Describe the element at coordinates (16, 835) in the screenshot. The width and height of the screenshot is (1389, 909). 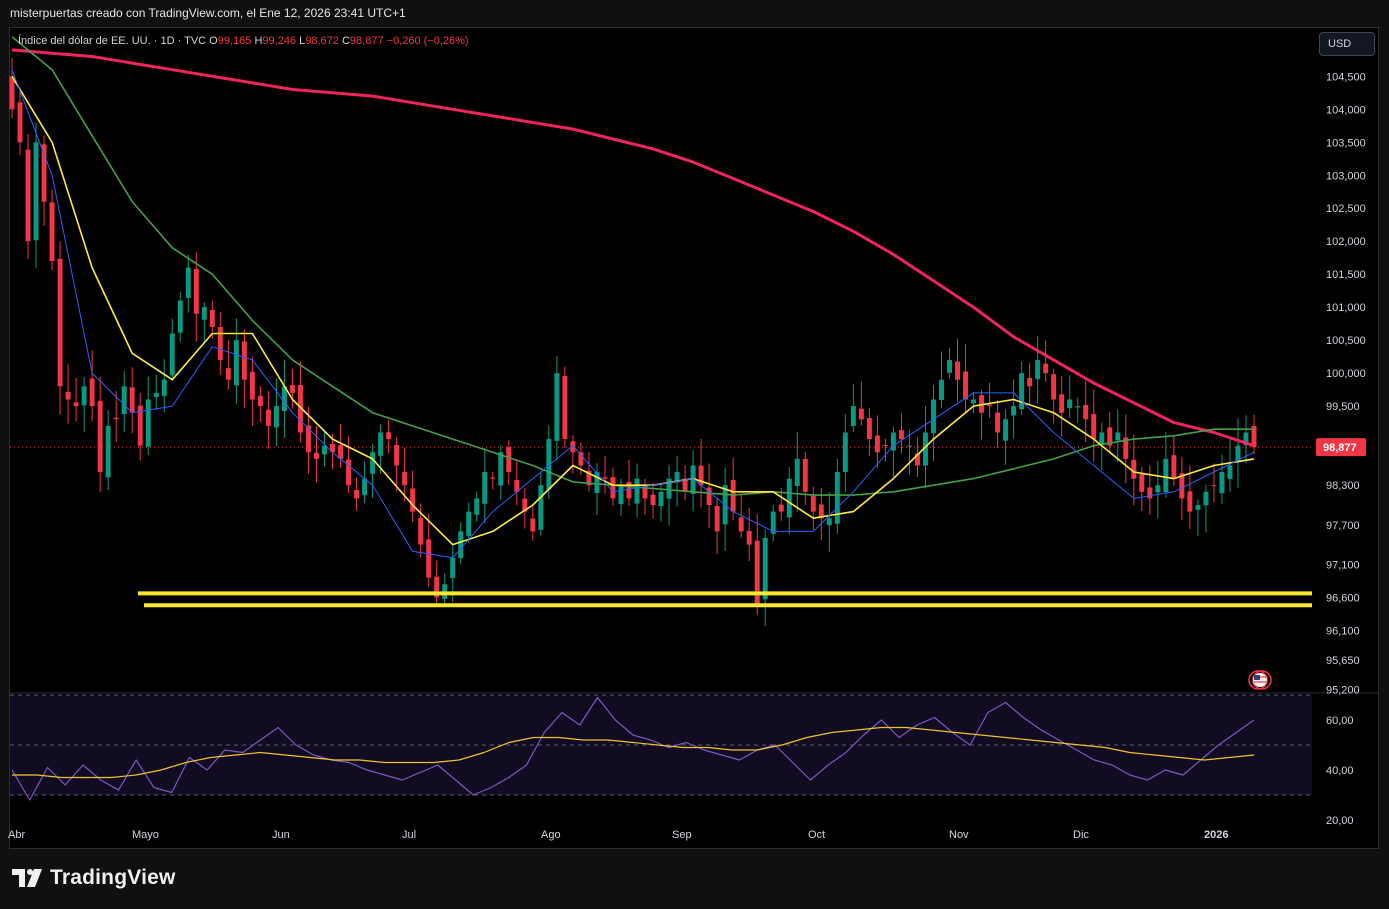
I see `time-axis-label: Abr` at that location.